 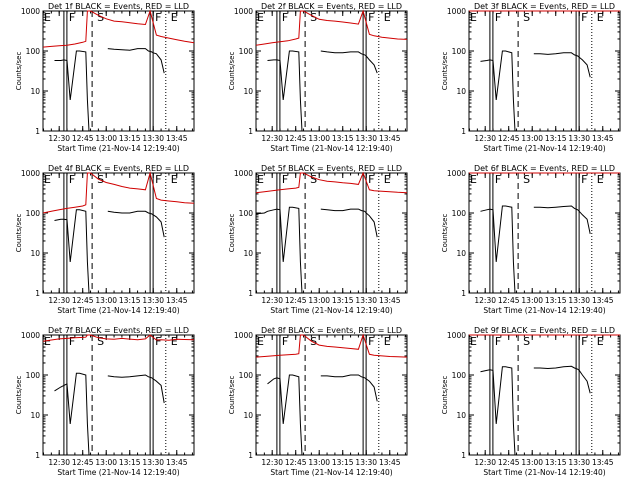 I want to click on chart-title: Det 1f BLACK = Events, RED = LLD, so click(x=118, y=6).